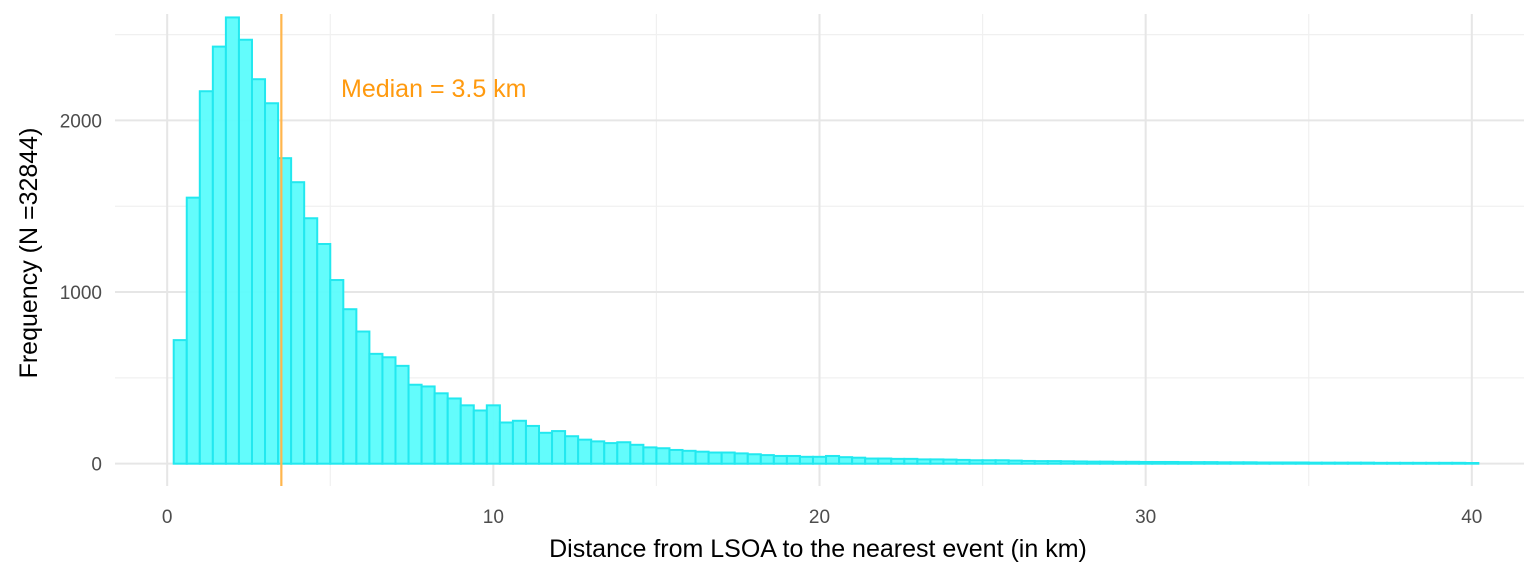 This screenshot has height=576, width=1536. Describe the element at coordinates (81, 121) in the screenshot. I see `y-tick-label: 2000` at that location.